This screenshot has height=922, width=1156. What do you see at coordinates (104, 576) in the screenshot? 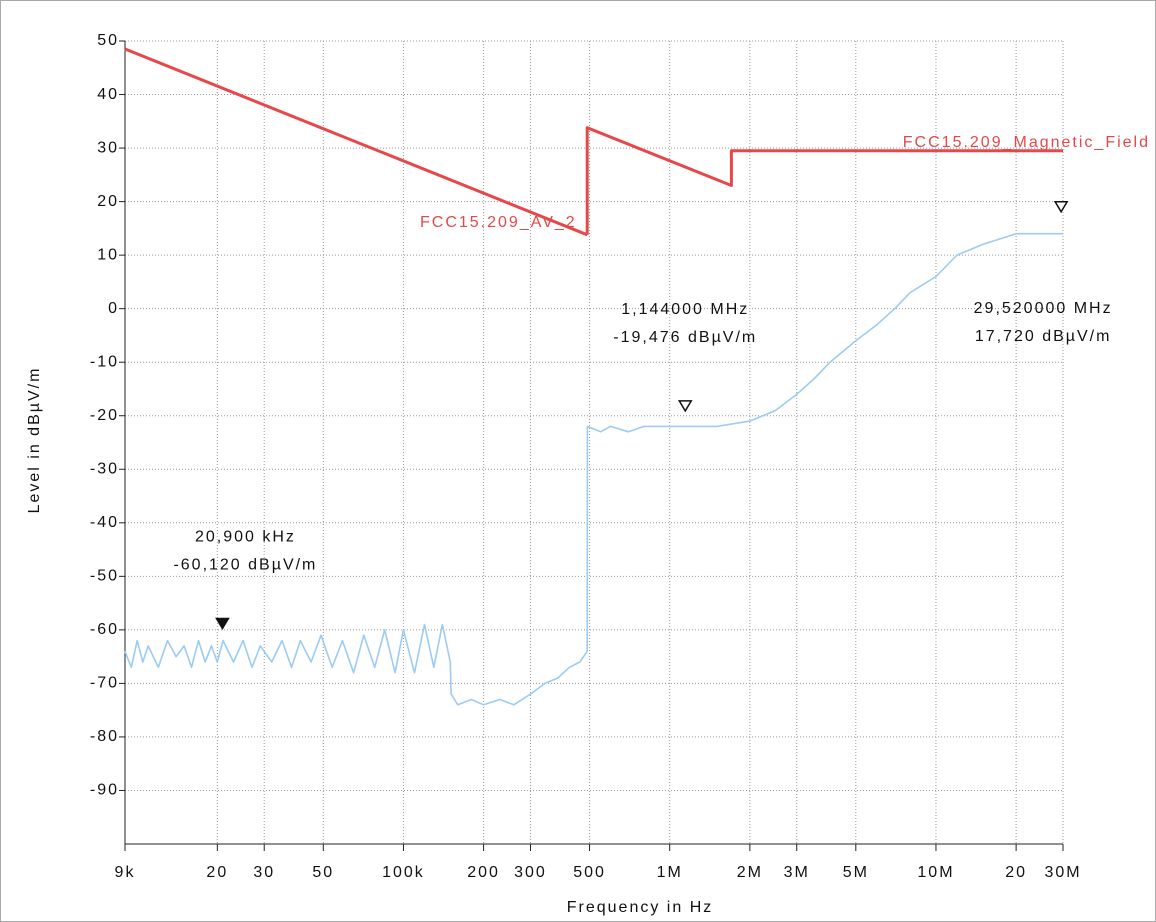
I see `y-tick-label: -50` at bounding box center [104, 576].